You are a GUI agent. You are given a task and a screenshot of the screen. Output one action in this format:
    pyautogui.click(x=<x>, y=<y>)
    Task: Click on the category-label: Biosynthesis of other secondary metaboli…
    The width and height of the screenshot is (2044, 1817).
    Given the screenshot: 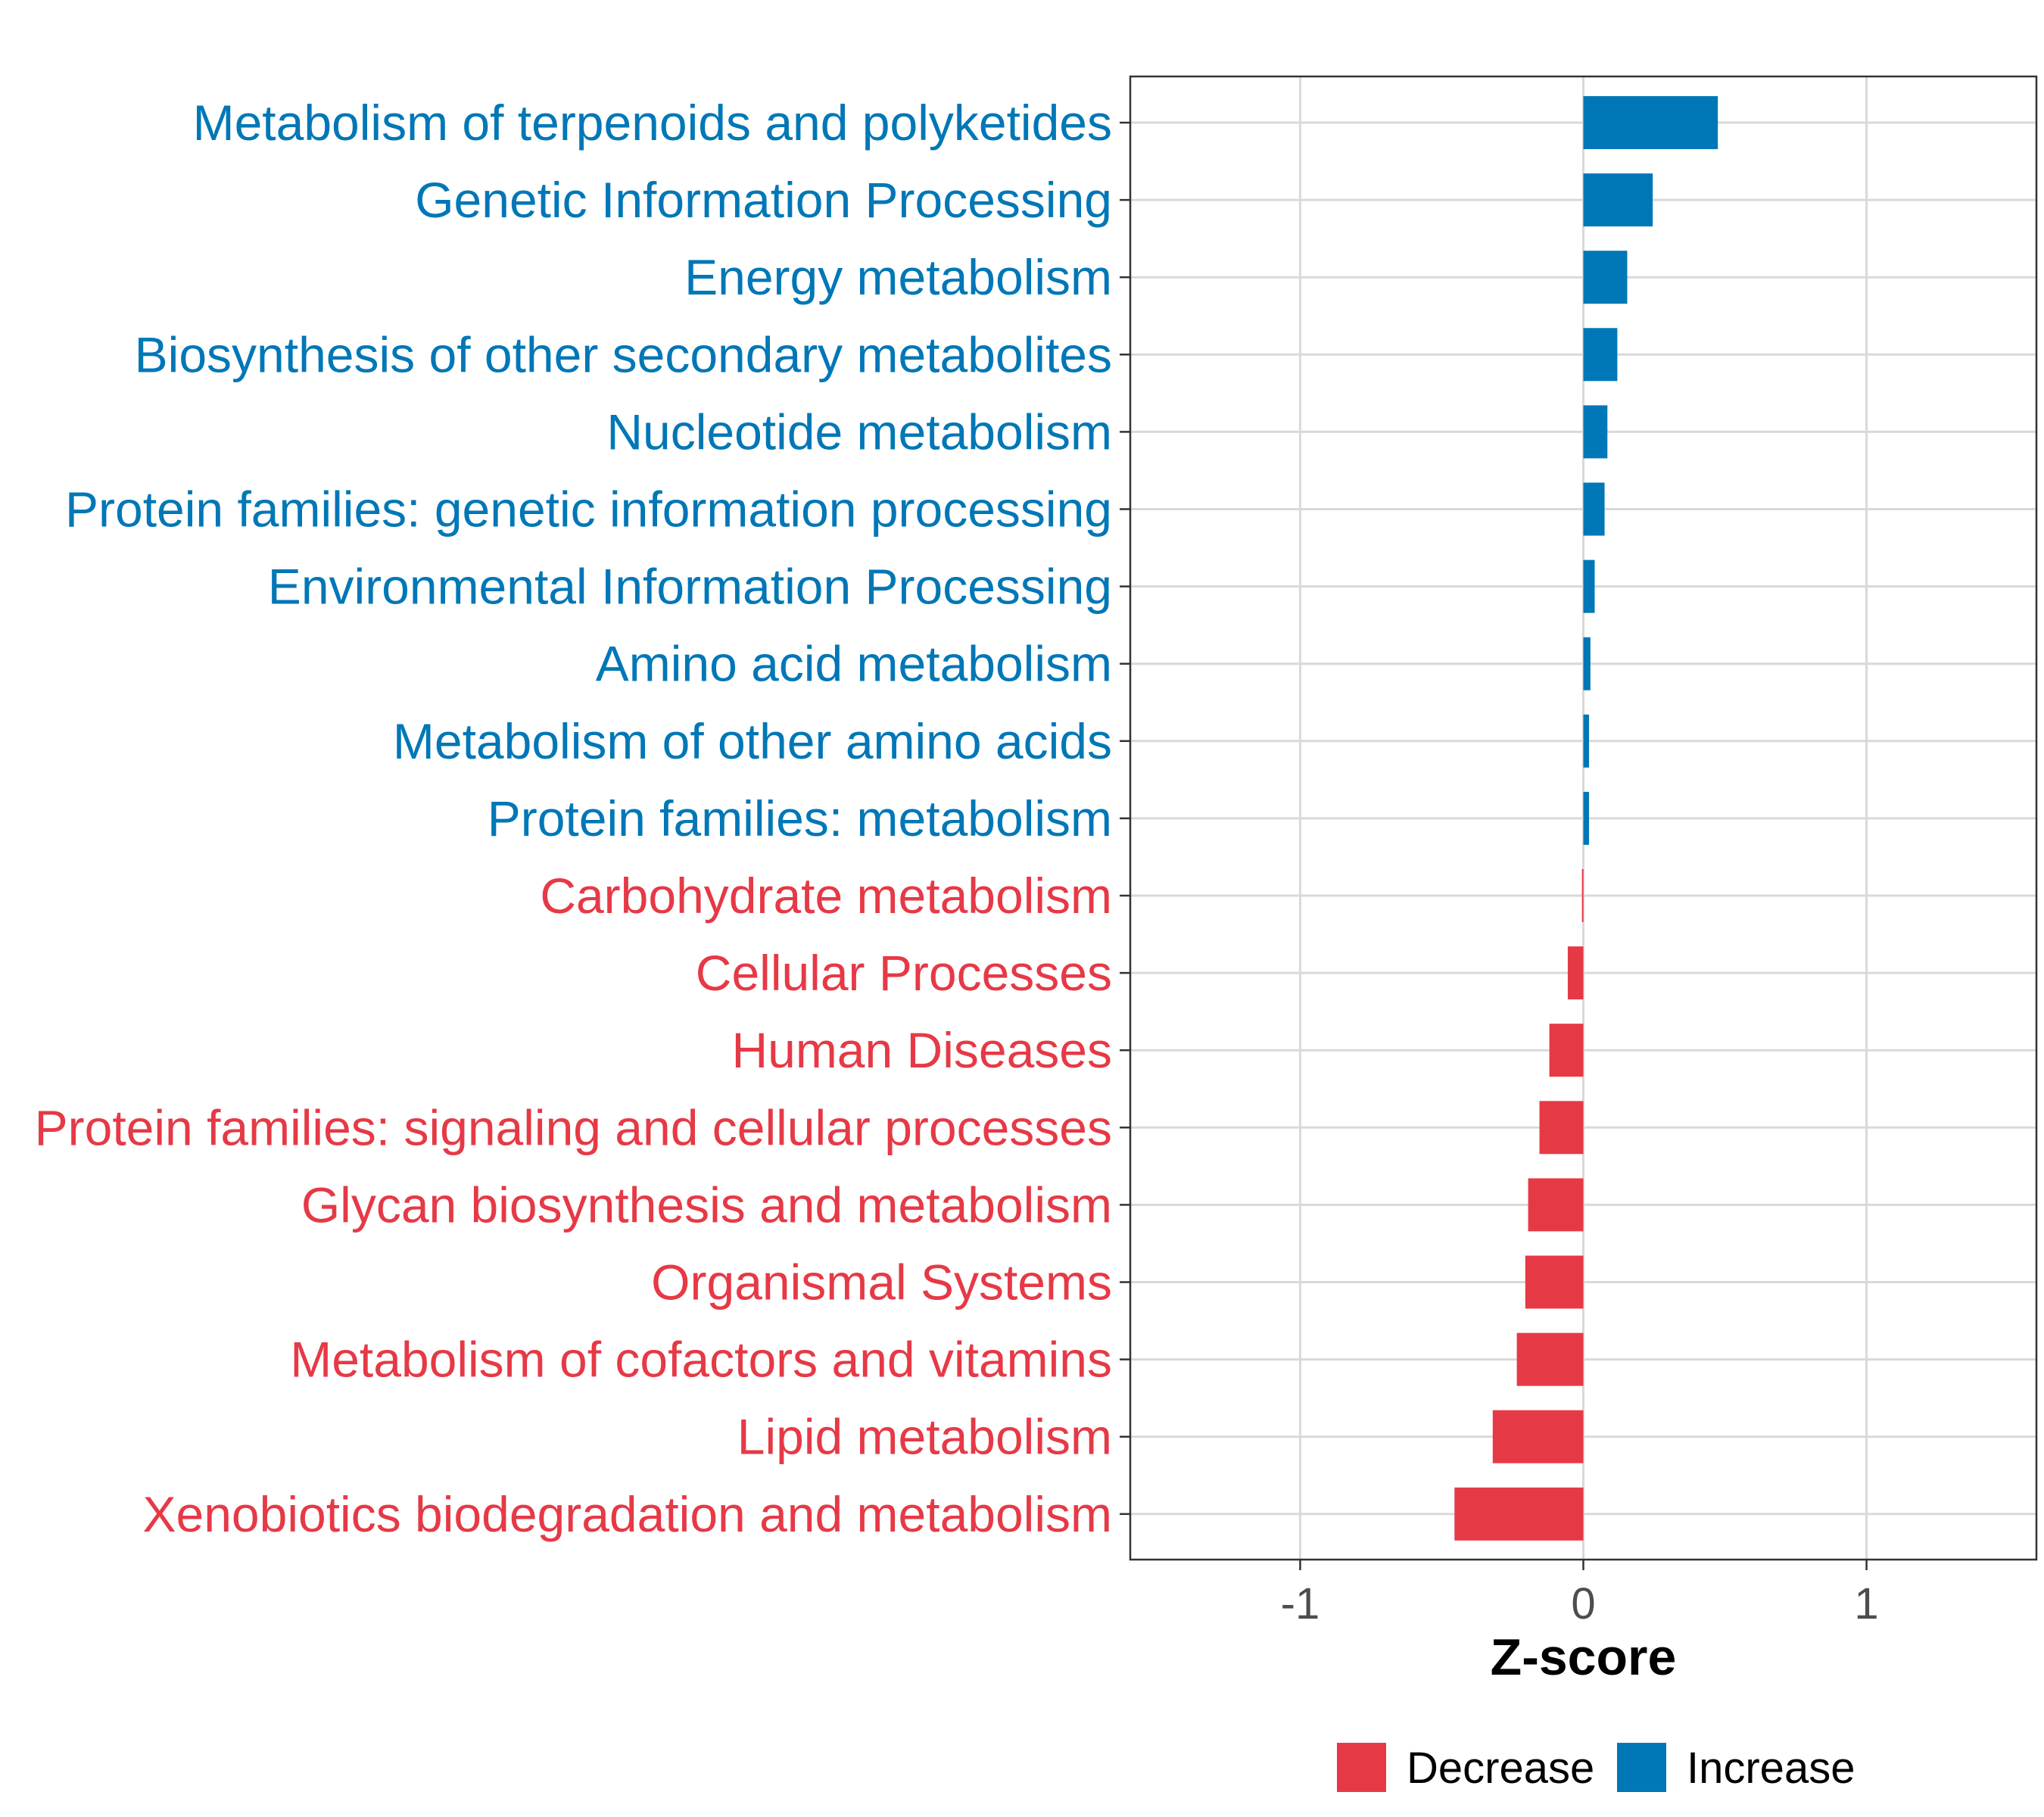 What is the action you would take?
    pyautogui.click(x=623, y=354)
    